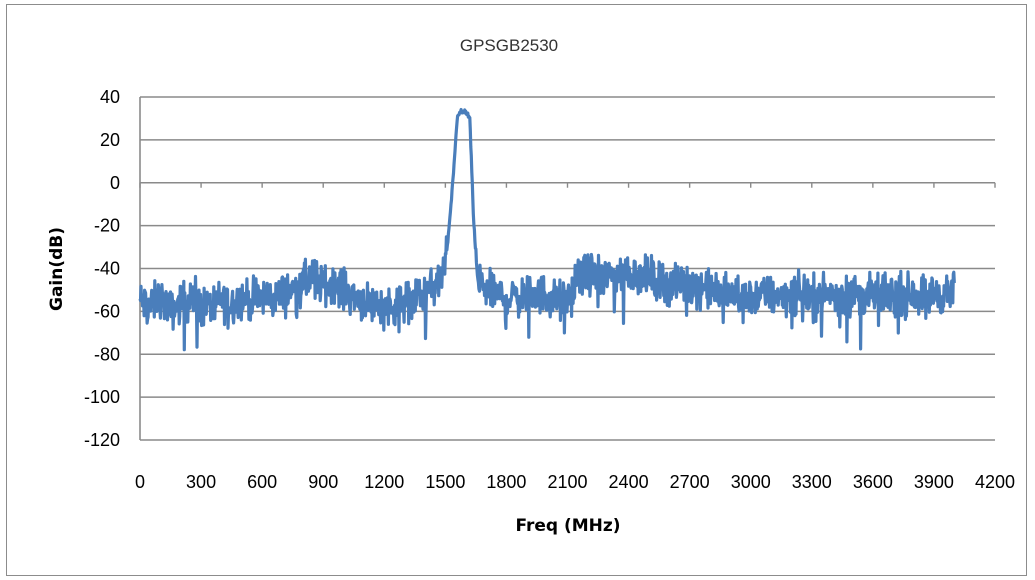 This screenshot has height=580, width=1035. Describe the element at coordinates (110, 97) in the screenshot. I see `y-tick-label: 40` at that location.